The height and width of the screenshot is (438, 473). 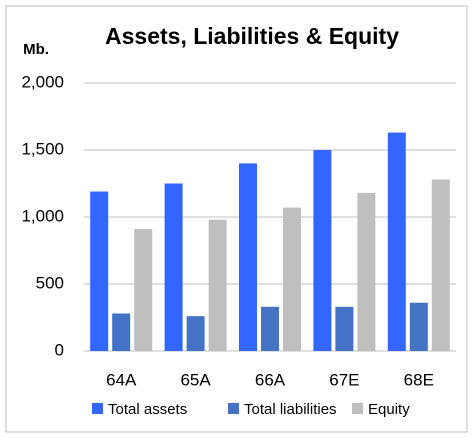 I want to click on x-tick-label: 67E, so click(x=344, y=379).